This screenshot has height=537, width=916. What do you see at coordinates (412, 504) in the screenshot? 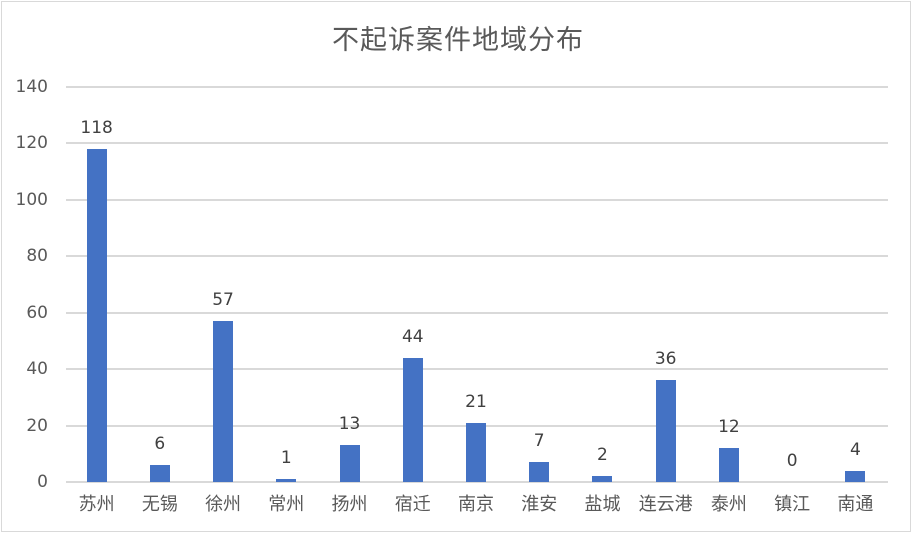
I see `x-axis-category-label: 宿迁` at bounding box center [412, 504].